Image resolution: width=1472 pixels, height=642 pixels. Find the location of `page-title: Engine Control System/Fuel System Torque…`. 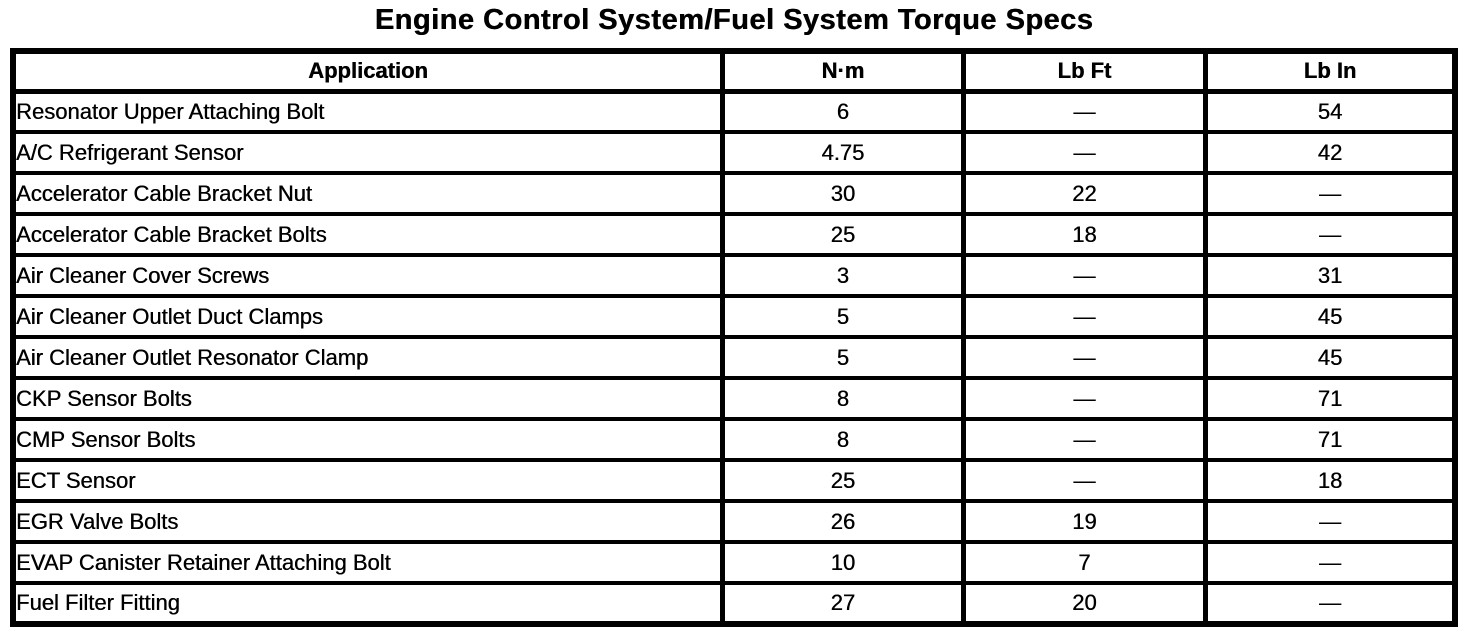

page-title: Engine Control System/Fuel System Torque… is located at coordinates (734, 20).